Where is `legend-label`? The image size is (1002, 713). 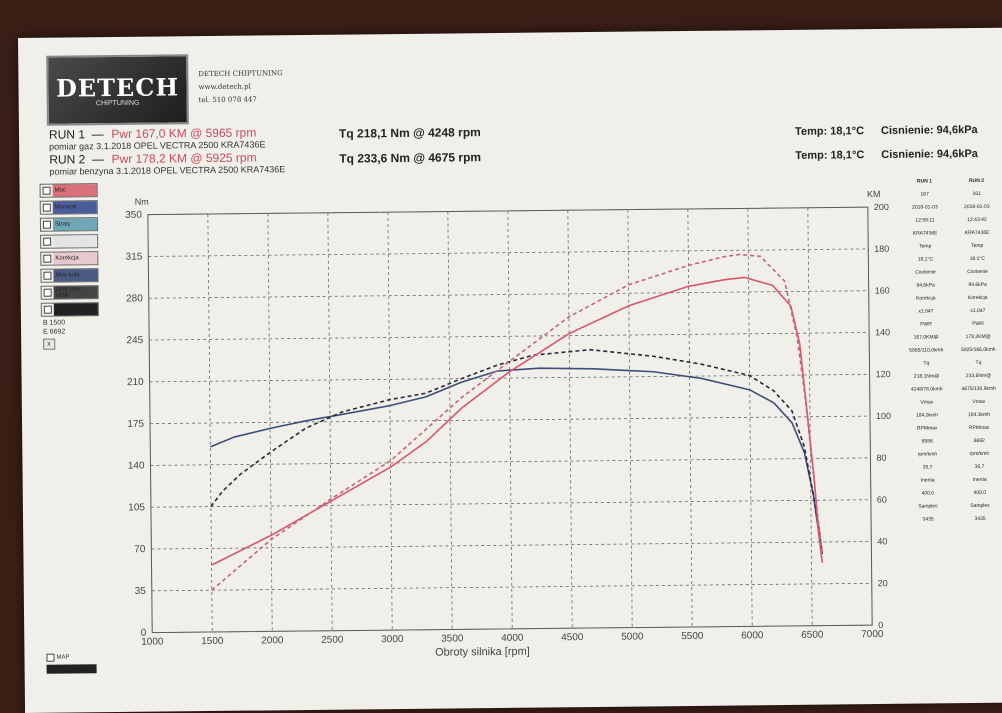
legend-label is located at coordinates (75, 309).